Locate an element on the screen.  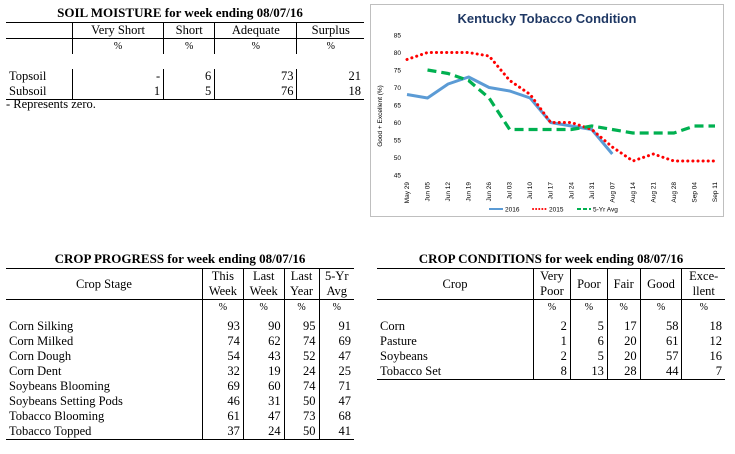
progress-cell: 19 is located at coordinates (263, 371).